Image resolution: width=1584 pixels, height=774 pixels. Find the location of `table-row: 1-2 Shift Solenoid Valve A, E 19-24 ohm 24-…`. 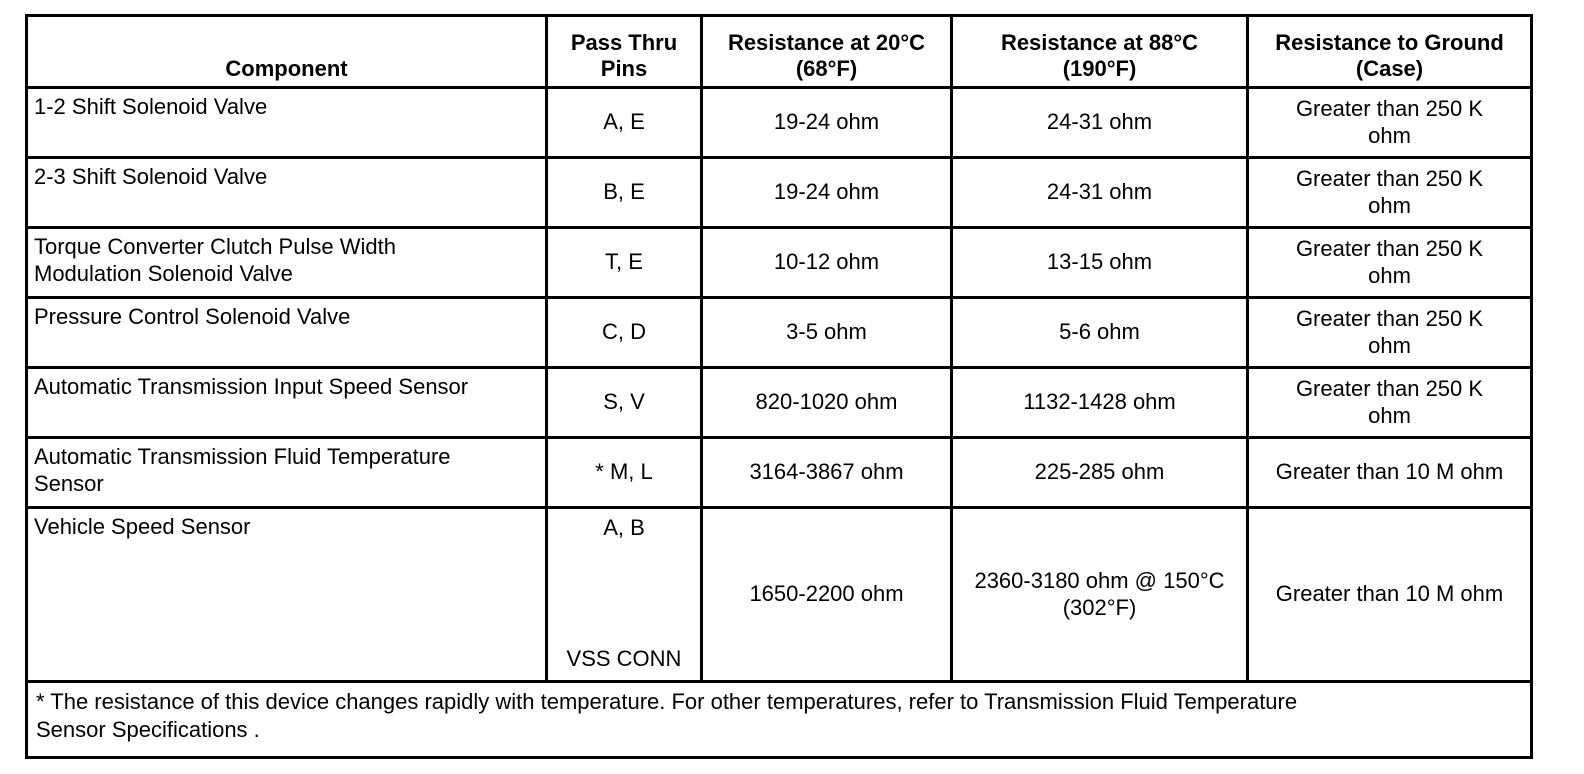

table-row: 1-2 Shift Solenoid Valve A, E 19-24 ohm 24-… is located at coordinates (779, 122).